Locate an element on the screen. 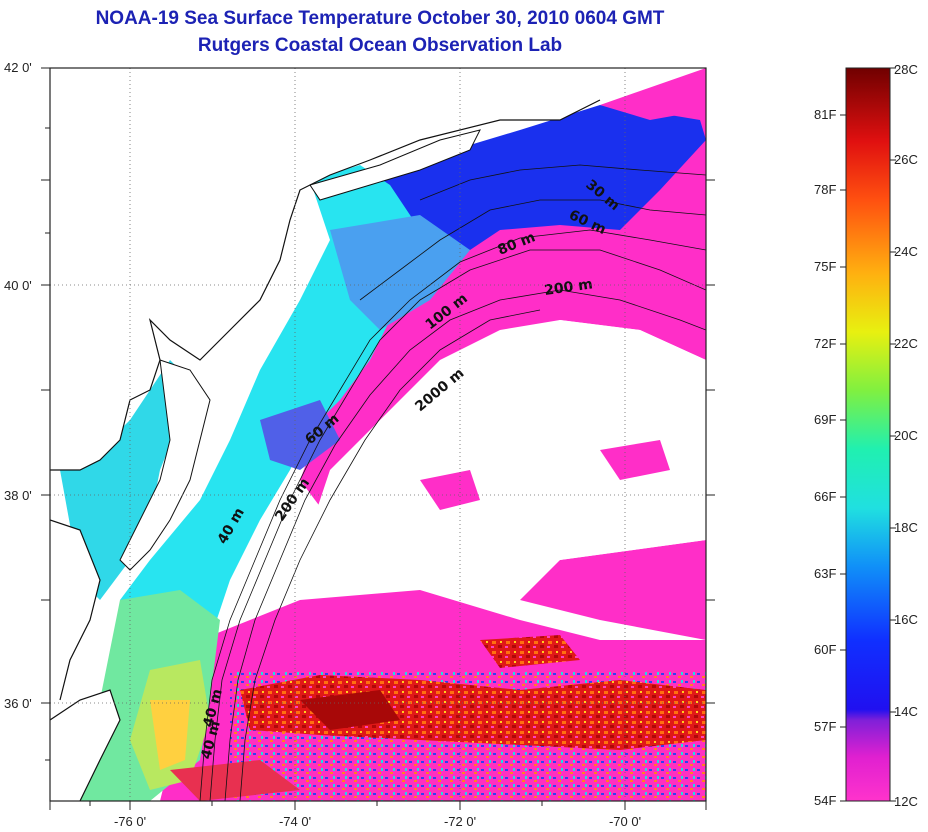 Image resolution: width=928 pixels, height=832 pixels. colorbar-c-label: 22C is located at coordinates (906, 343).